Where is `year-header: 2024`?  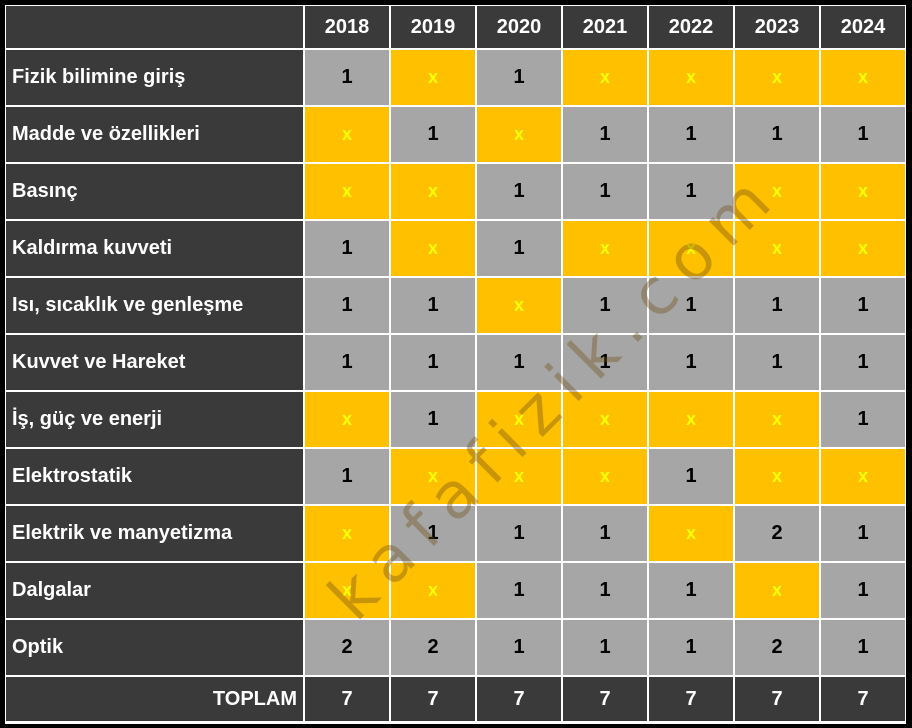
year-header: 2024 is located at coordinates (863, 27).